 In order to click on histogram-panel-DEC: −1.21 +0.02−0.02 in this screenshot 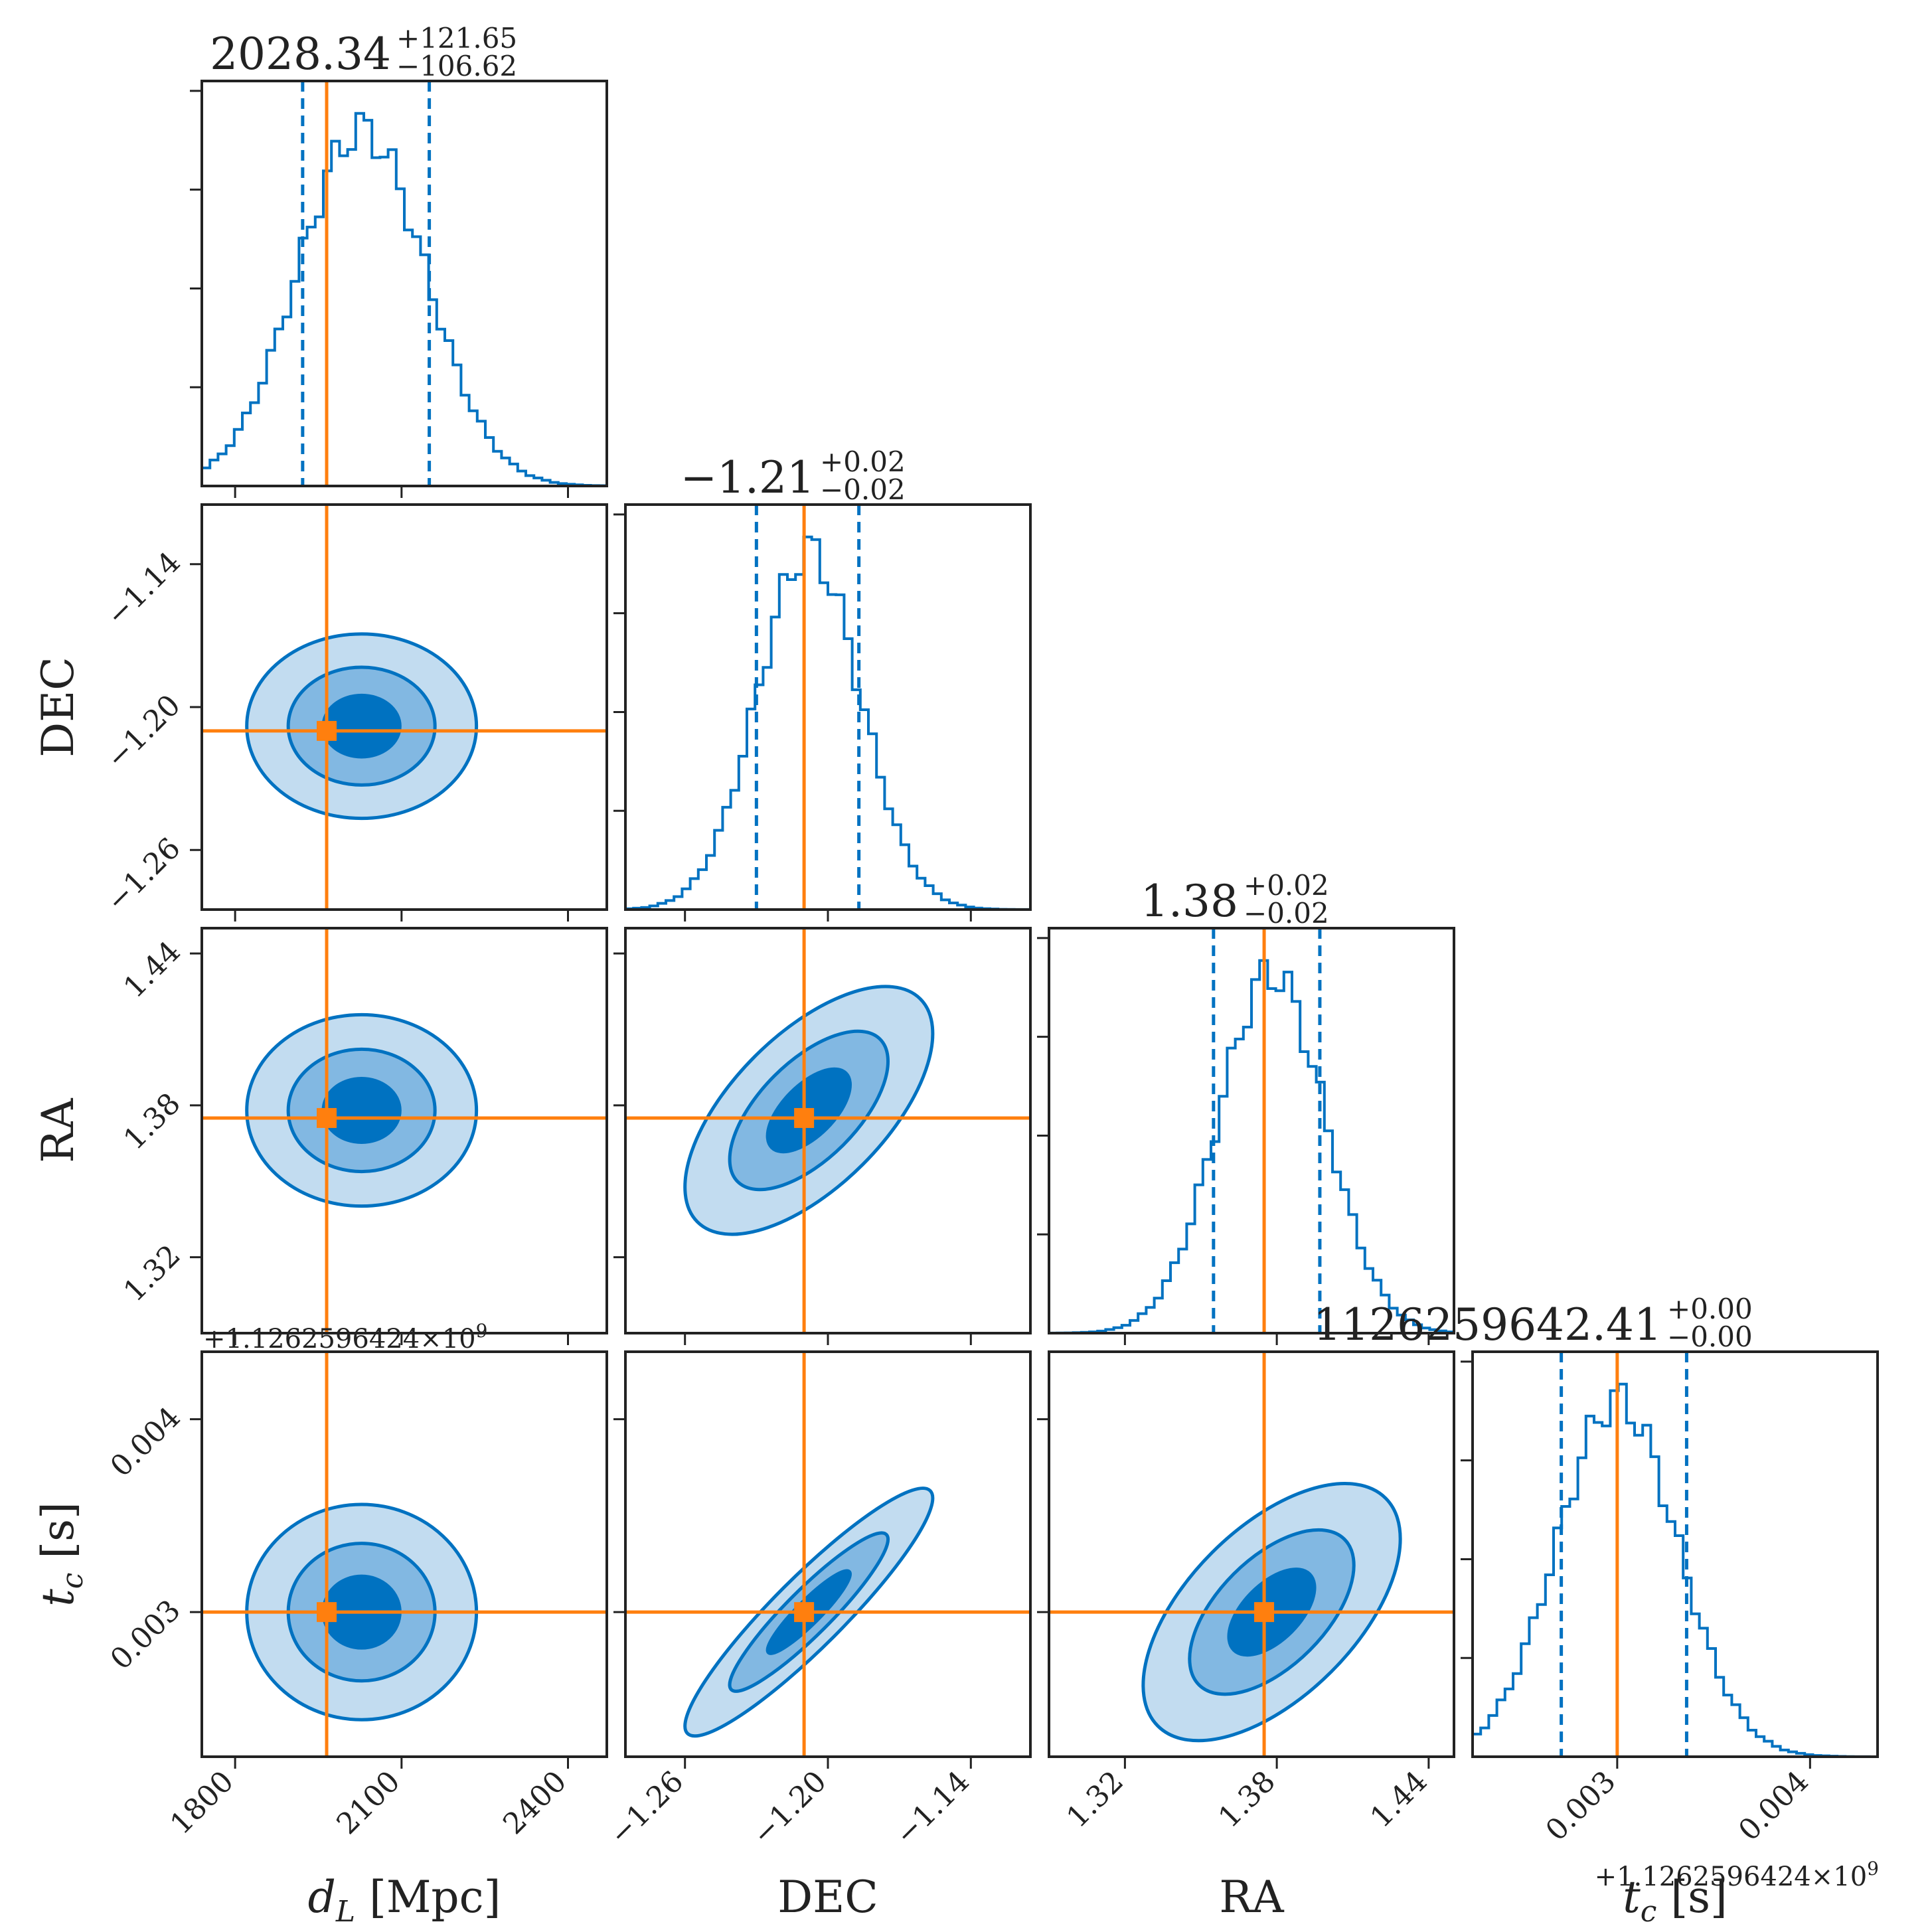, I will do `click(822, 683)`.